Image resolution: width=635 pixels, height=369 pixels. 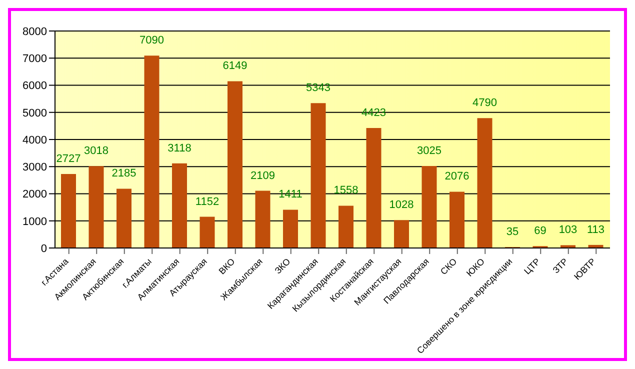 I want to click on data-label: 3025, so click(x=429, y=150).